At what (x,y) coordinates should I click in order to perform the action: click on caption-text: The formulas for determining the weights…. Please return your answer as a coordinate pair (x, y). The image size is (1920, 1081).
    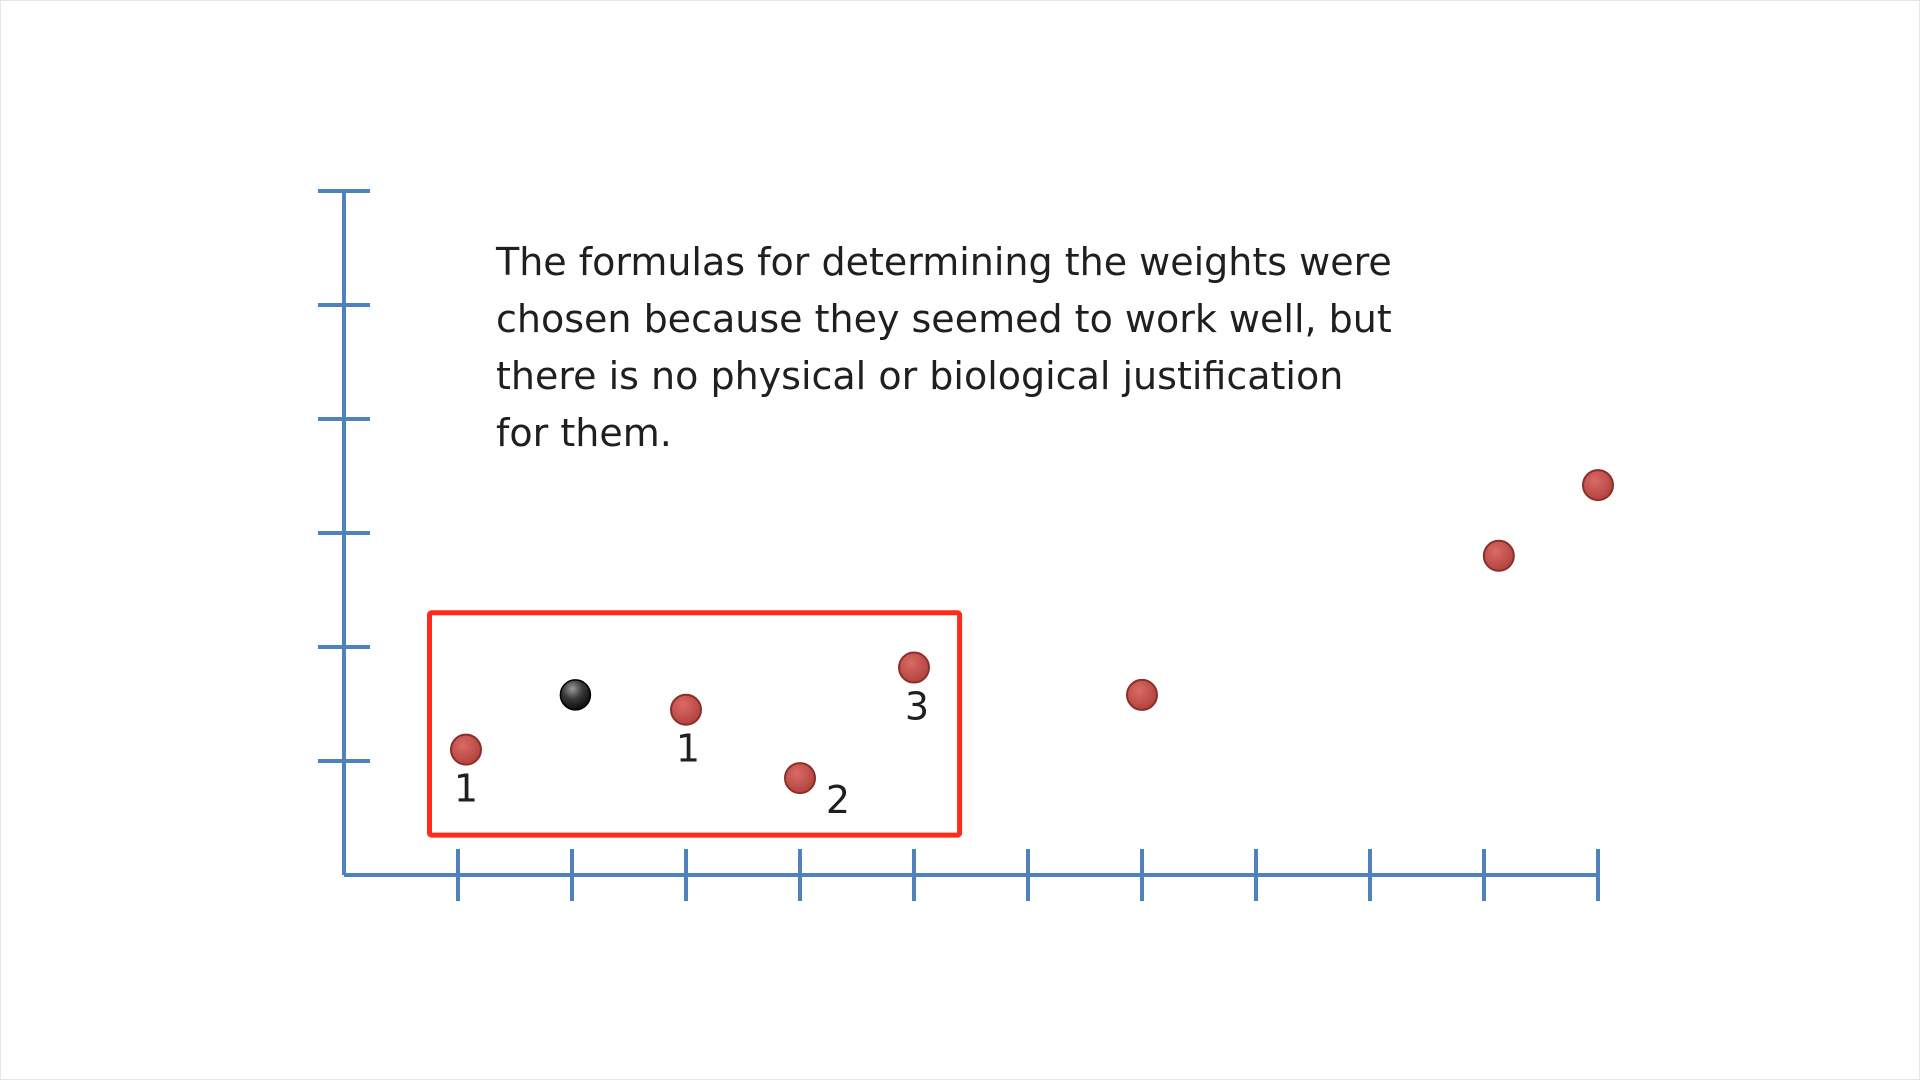
    Looking at the image, I should click on (976, 348).